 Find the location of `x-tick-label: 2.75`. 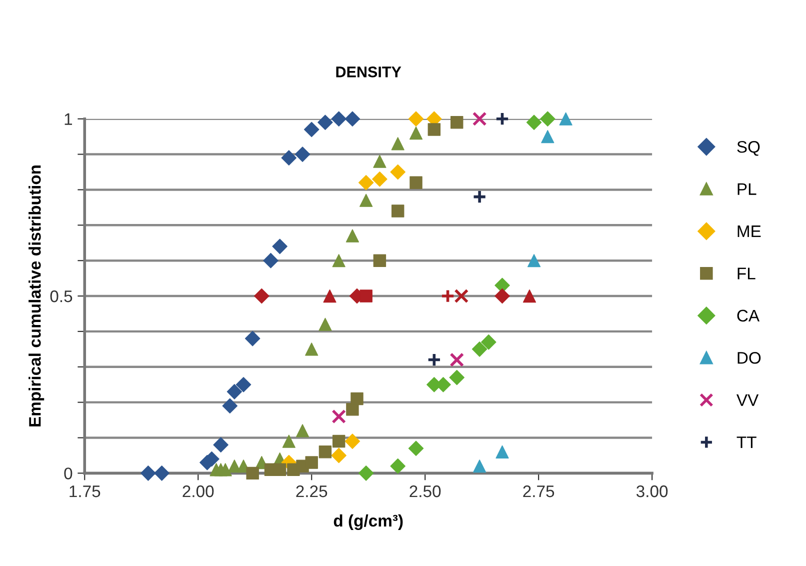

x-tick-label: 2.75 is located at coordinates (538, 491).